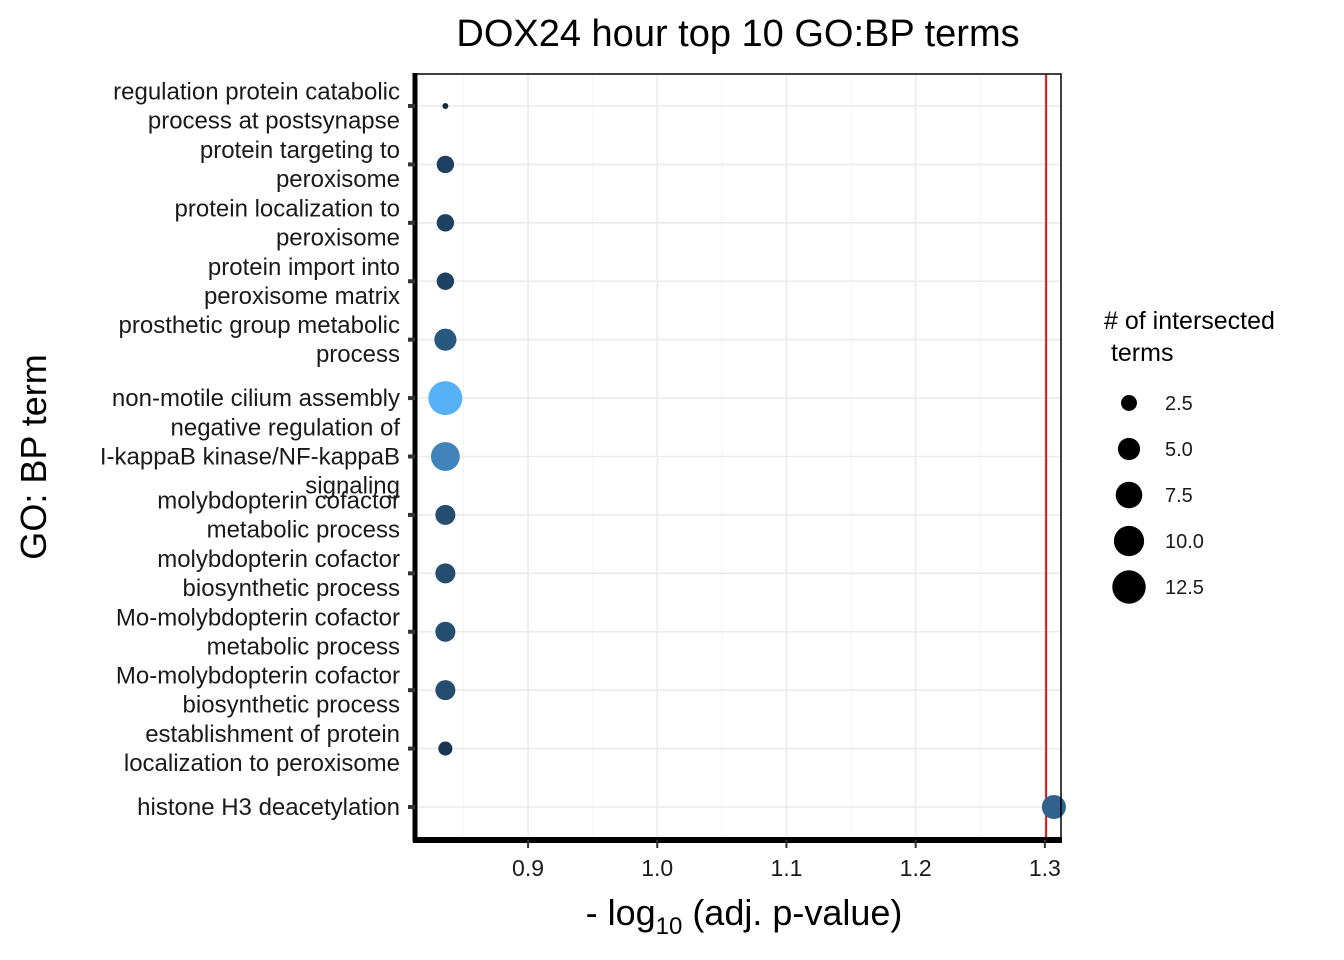 The width and height of the screenshot is (1344, 960). I want to click on y-tick-label-line: protein targeting to, so click(300, 150).